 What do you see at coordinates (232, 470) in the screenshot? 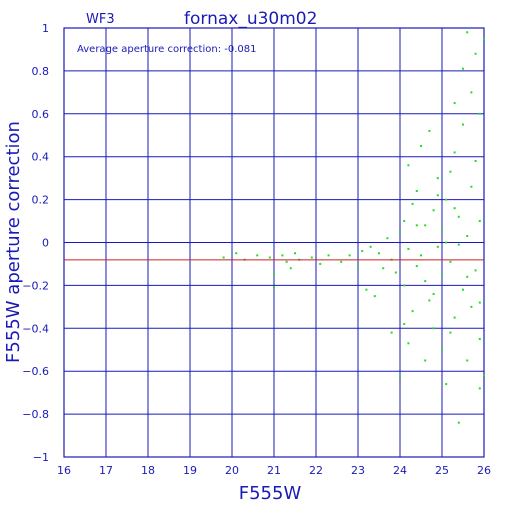
I see `x-tick-label: 20` at bounding box center [232, 470].